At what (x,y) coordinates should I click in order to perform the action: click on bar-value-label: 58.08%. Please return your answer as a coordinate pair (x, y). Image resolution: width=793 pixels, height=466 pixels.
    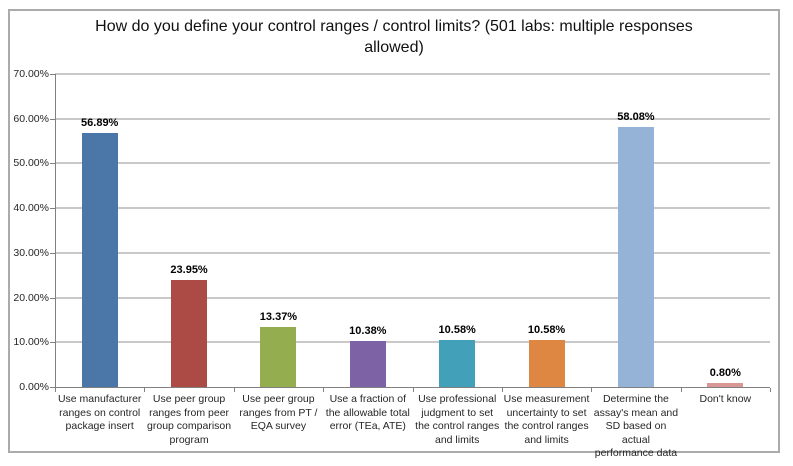
    Looking at the image, I should click on (636, 117).